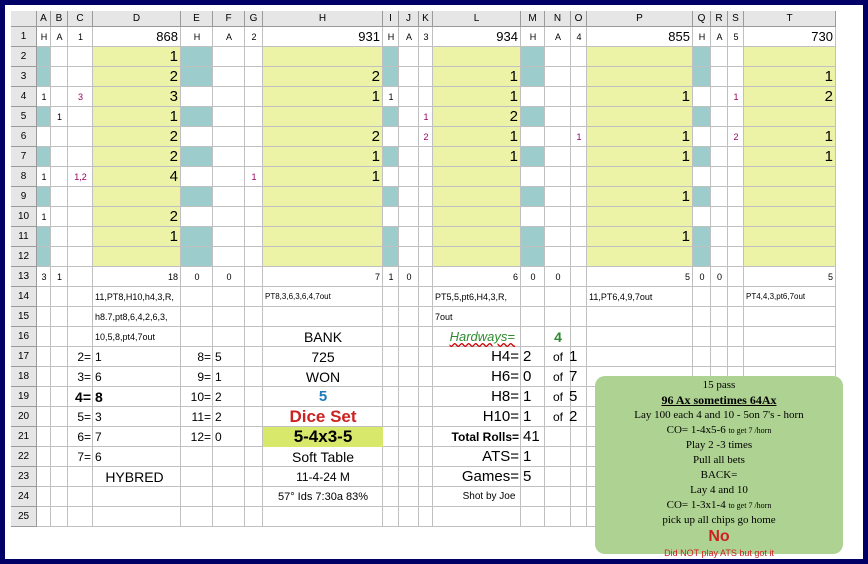  Describe the element at coordinates (197, 19) in the screenshot. I see `column-header-E: E` at that location.